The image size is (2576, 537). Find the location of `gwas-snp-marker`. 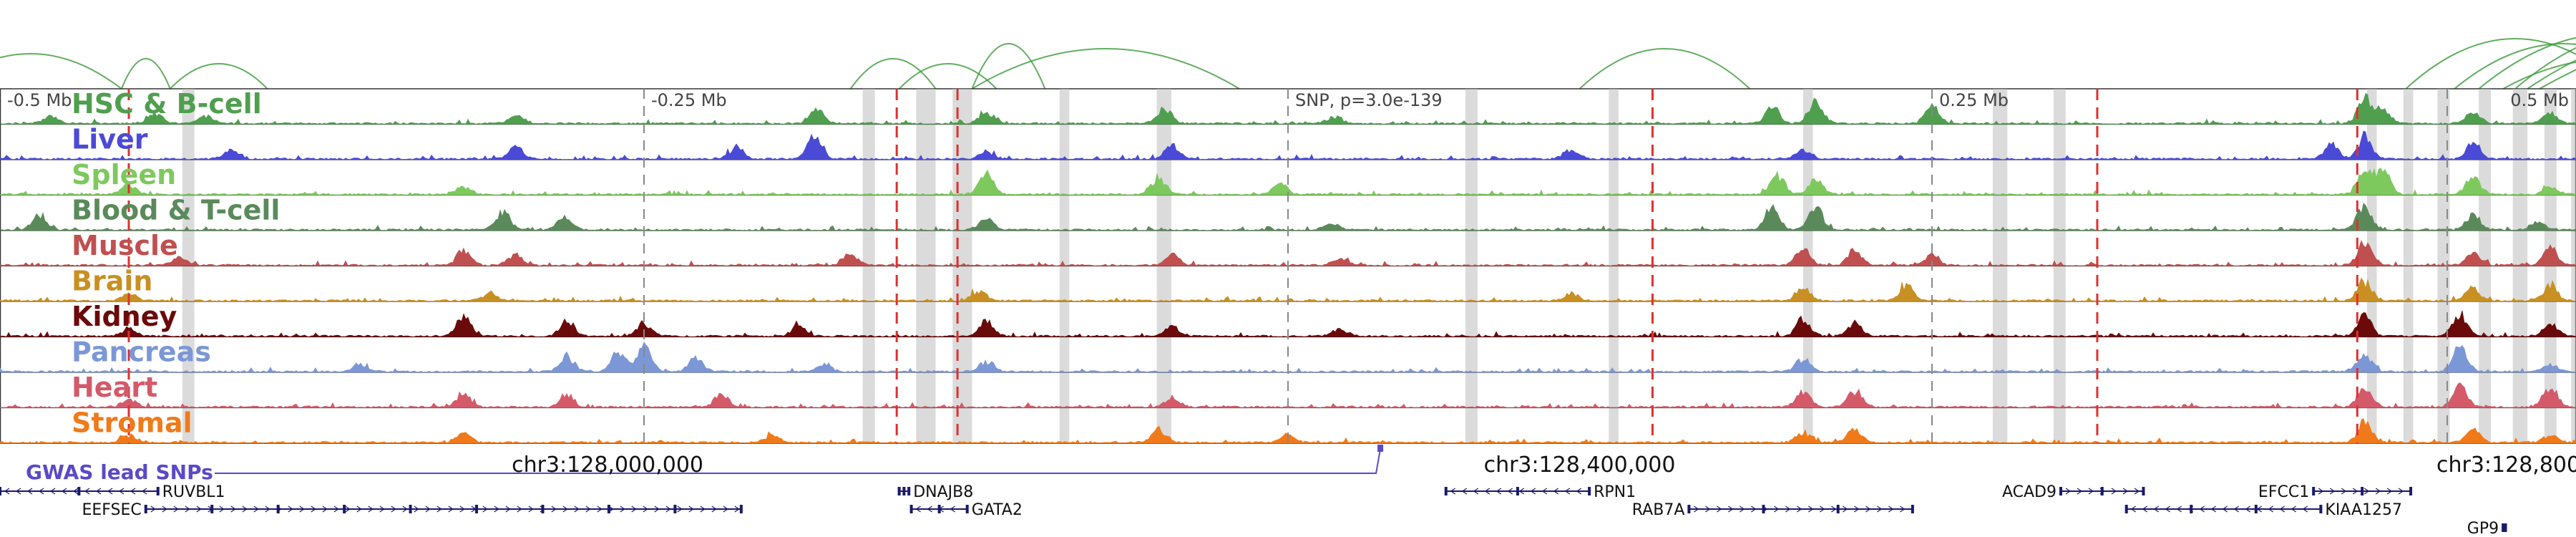

gwas-snp-marker is located at coordinates (1380, 448).